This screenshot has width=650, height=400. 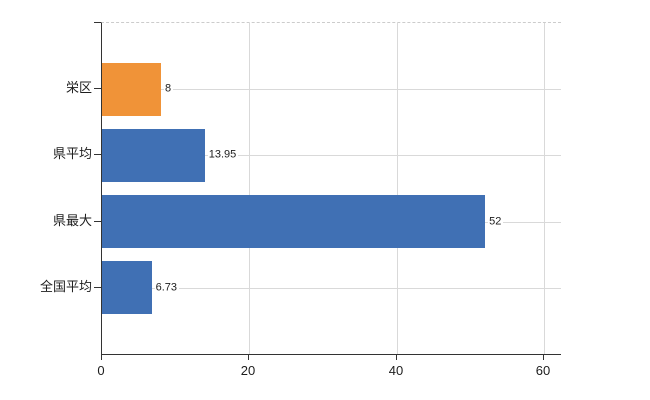 I want to click on value-label: 52, so click(x=496, y=222).